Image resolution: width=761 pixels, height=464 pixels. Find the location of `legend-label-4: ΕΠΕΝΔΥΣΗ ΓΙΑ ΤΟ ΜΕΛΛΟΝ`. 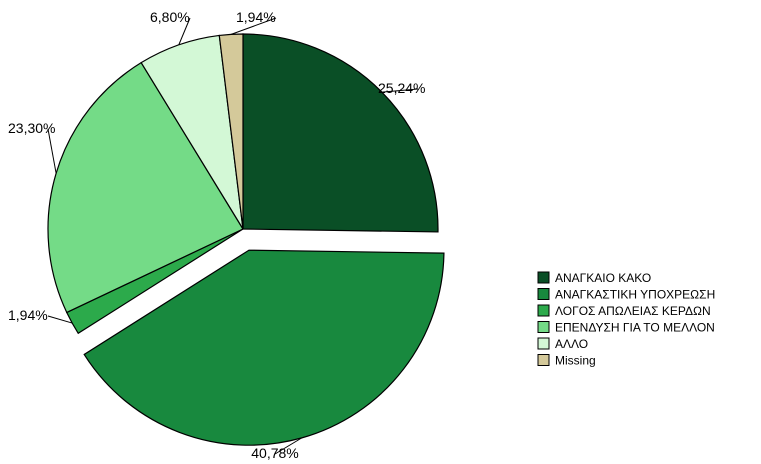

legend-label-4: ΕΠΕΝΔΥΣΗ ΓΙΑ ΤΟ ΜΕΛΛΟΝ is located at coordinates (635, 328).